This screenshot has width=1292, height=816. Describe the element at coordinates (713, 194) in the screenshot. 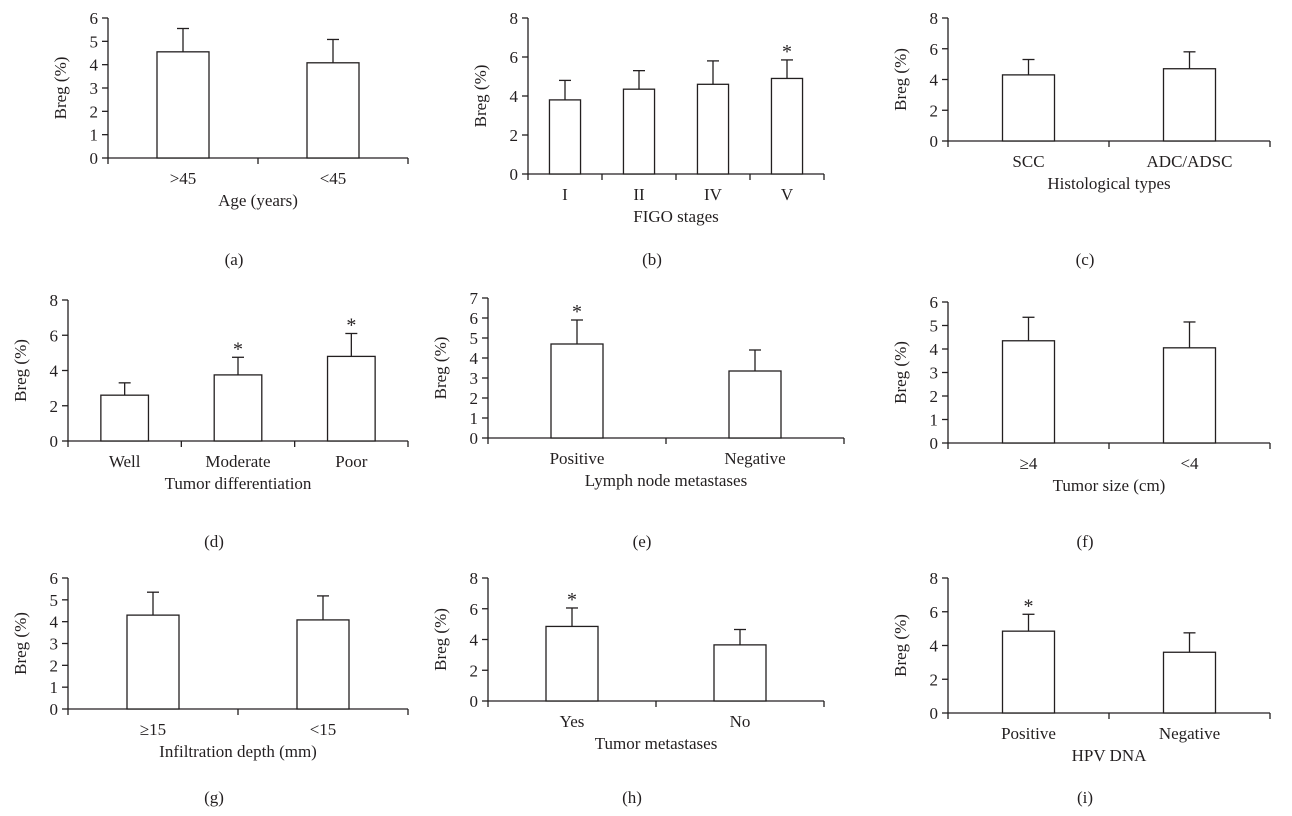

I see `x-tick-label: IV` at that location.